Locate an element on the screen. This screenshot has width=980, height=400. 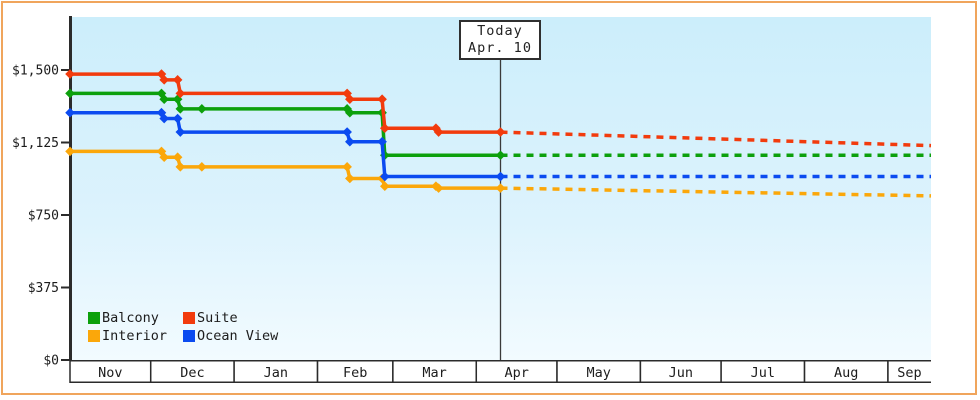
y-axis-label: $375 is located at coordinates (43, 288).